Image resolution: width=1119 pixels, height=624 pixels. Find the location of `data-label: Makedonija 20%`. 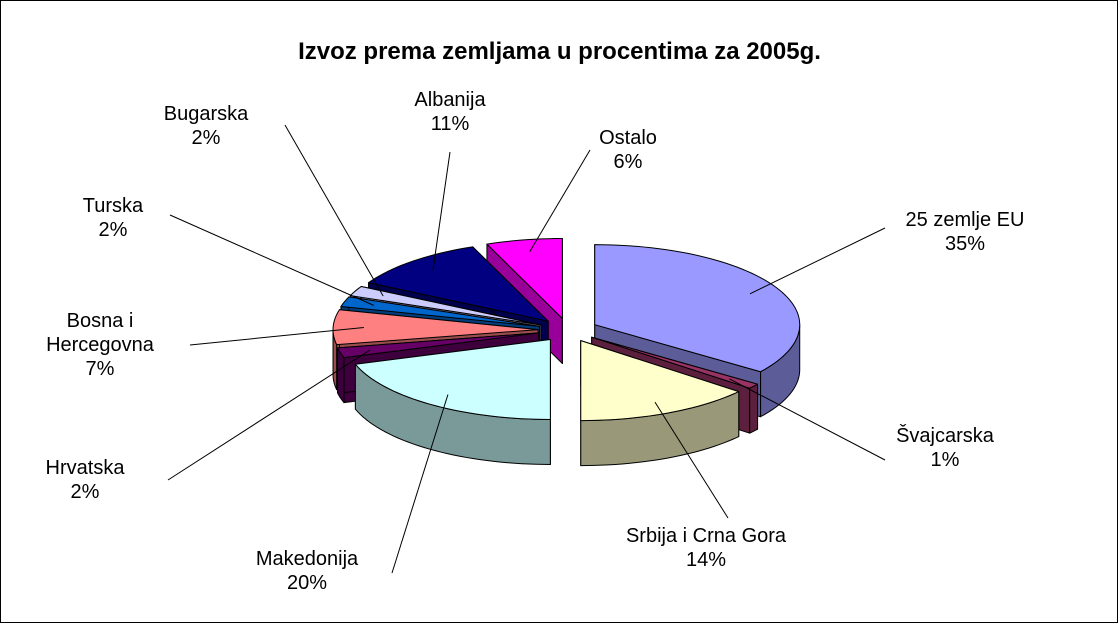

data-label: Makedonija 20% is located at coordinates (307, 571).